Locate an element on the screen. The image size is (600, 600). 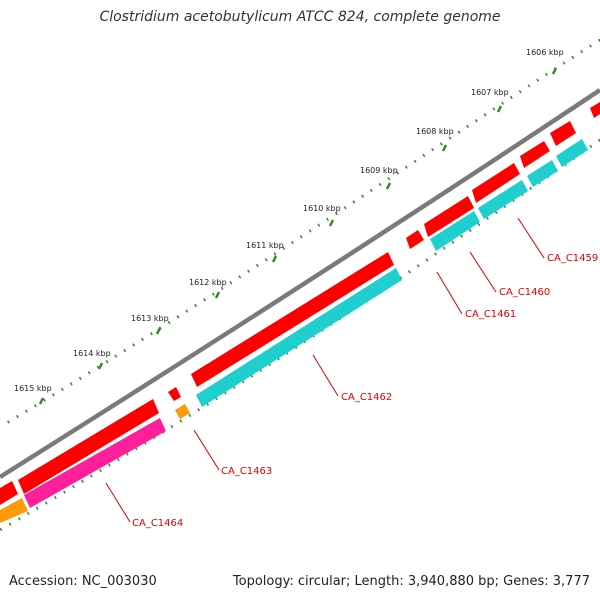
gene-label: CA_C1460 is located at coordinates (524, 292).